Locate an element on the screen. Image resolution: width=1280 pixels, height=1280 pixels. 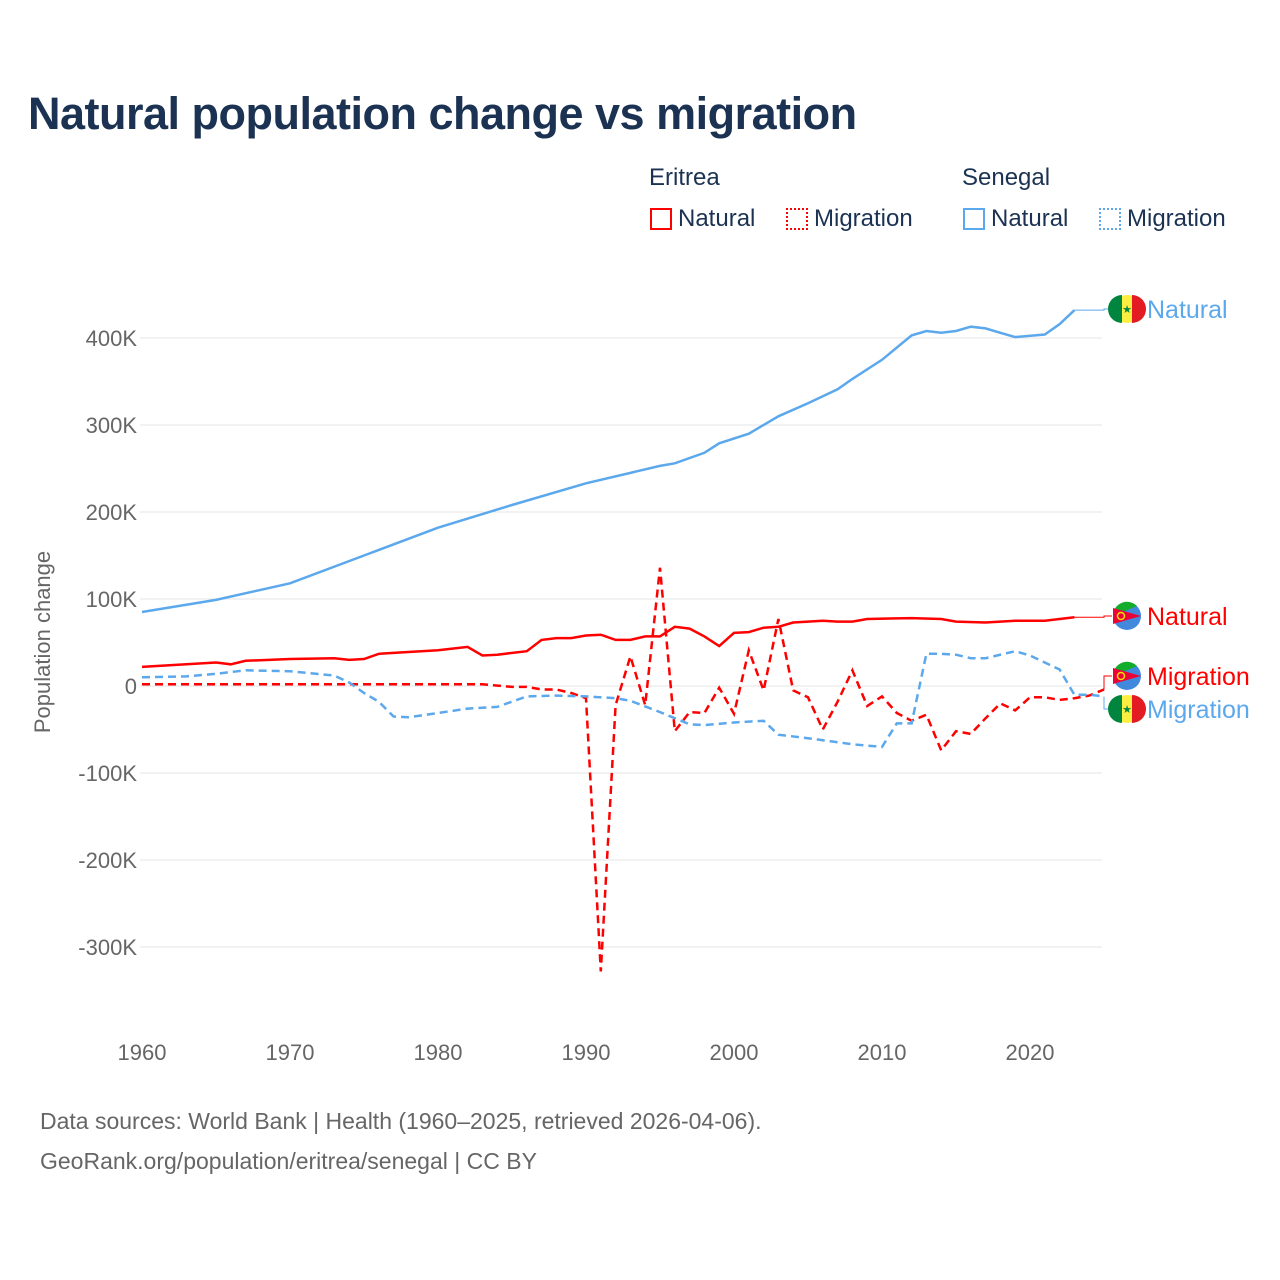
y-tick-label: 100K is located at coordinates (112, 599).